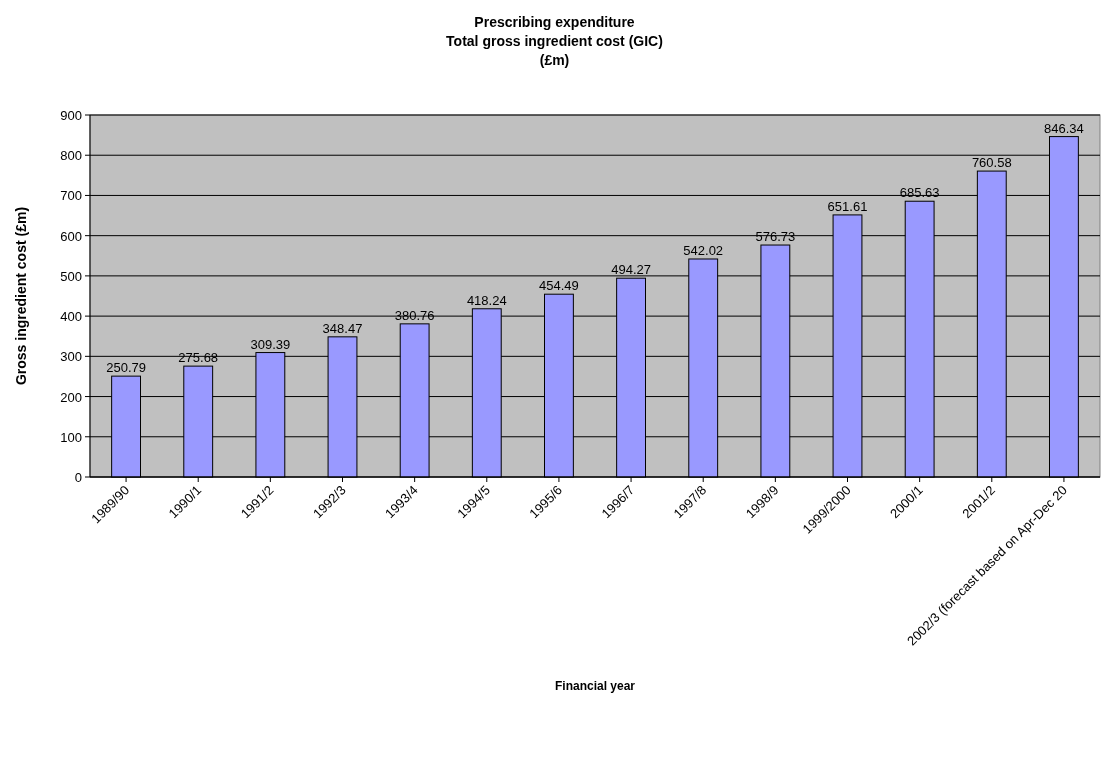 Image resolution: width=1109 pixels, height=766 pixels. What do you see at coordinates (554, 41) in the screenshot?
I see `chart-title: Prescribing expenditure Total gross ingredient cost (GIC) (£m)` at bounding box center [554, 41].